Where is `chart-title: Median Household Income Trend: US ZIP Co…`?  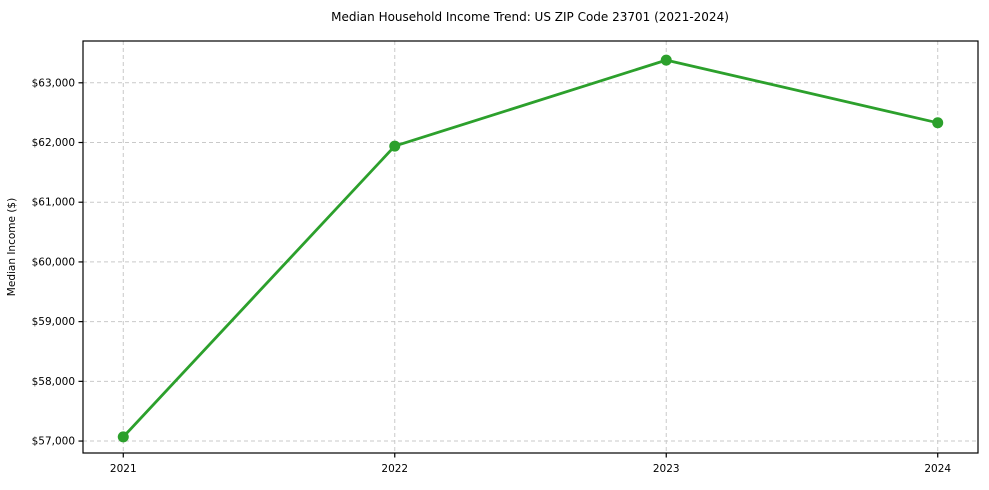
chart-title: Median Household Income Trend: US ZIP Co… is located at coordinates (530, 17).